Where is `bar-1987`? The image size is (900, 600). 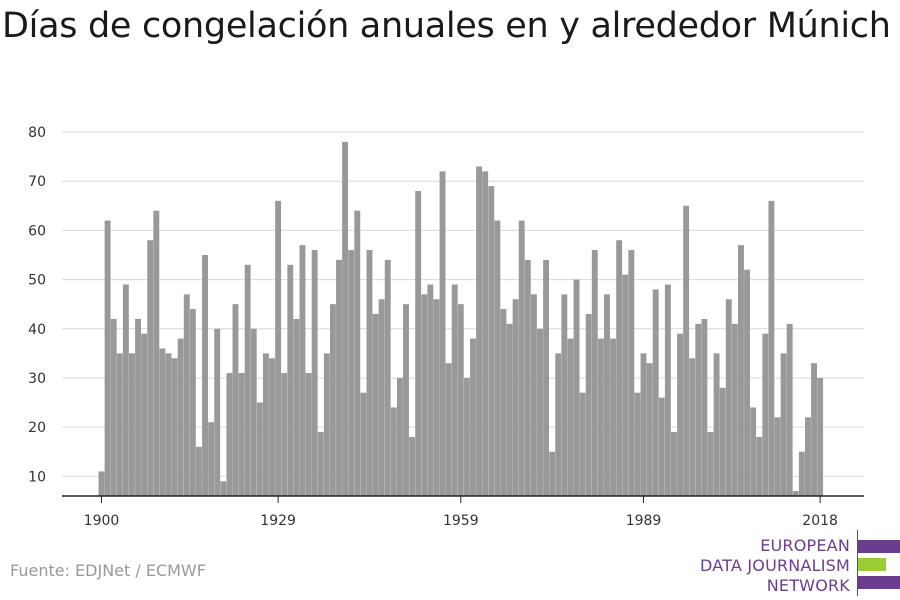
bar-1987 is located at coordinates (631, 373).